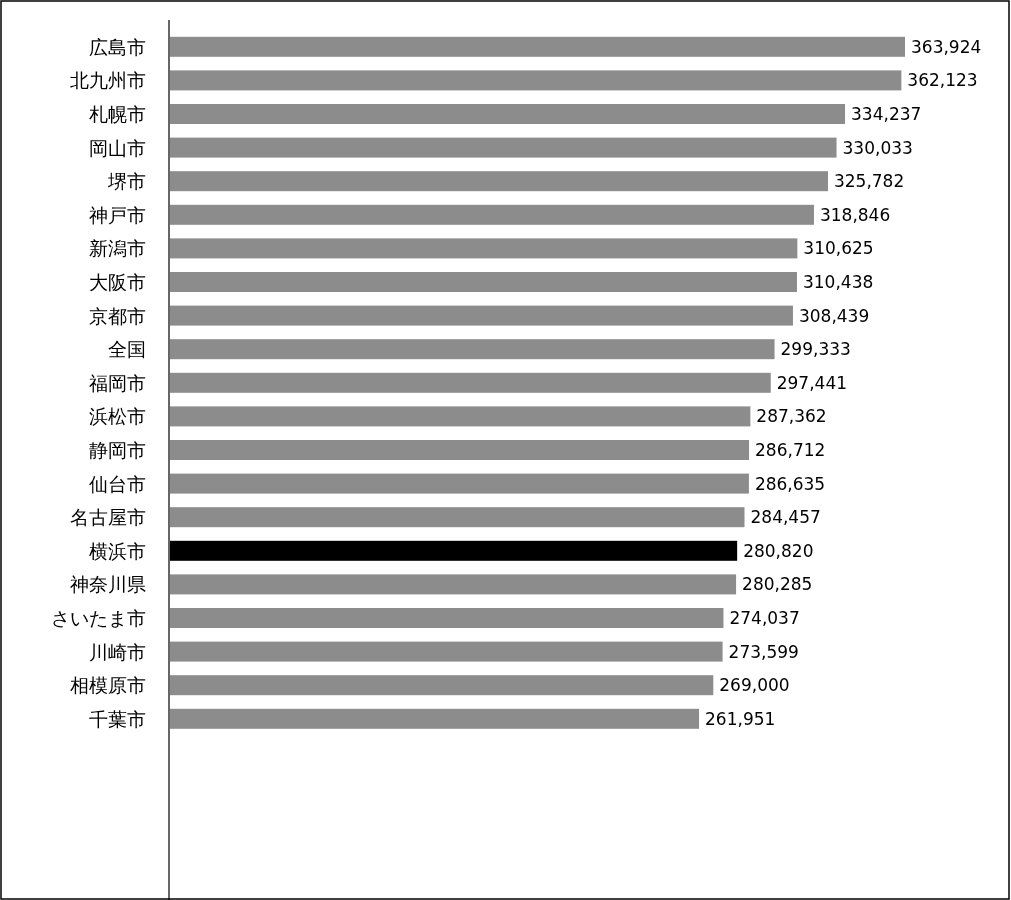 Image resolution: width=1011 pixels, height=900 pixels. I want to click on y-tick-label: 大阪市, so click(117, 282).